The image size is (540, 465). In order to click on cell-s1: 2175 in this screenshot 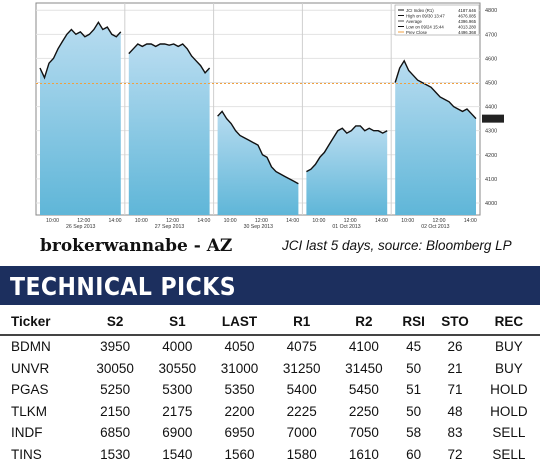, I will do `click(177, 412)`.